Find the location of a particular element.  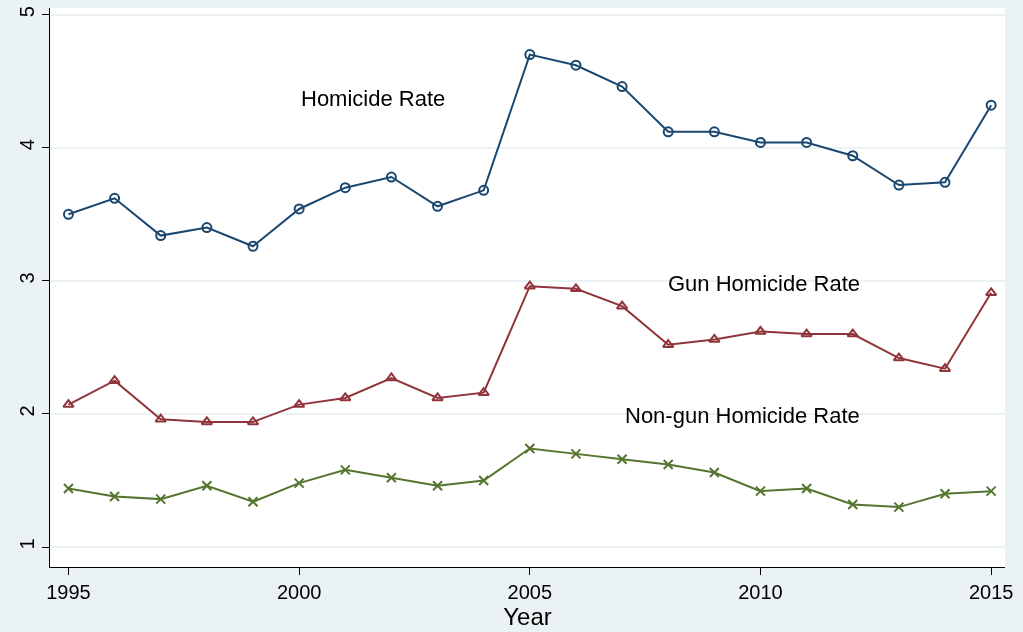

x-tick-label: 2015 is located at coordinates (991, 592).